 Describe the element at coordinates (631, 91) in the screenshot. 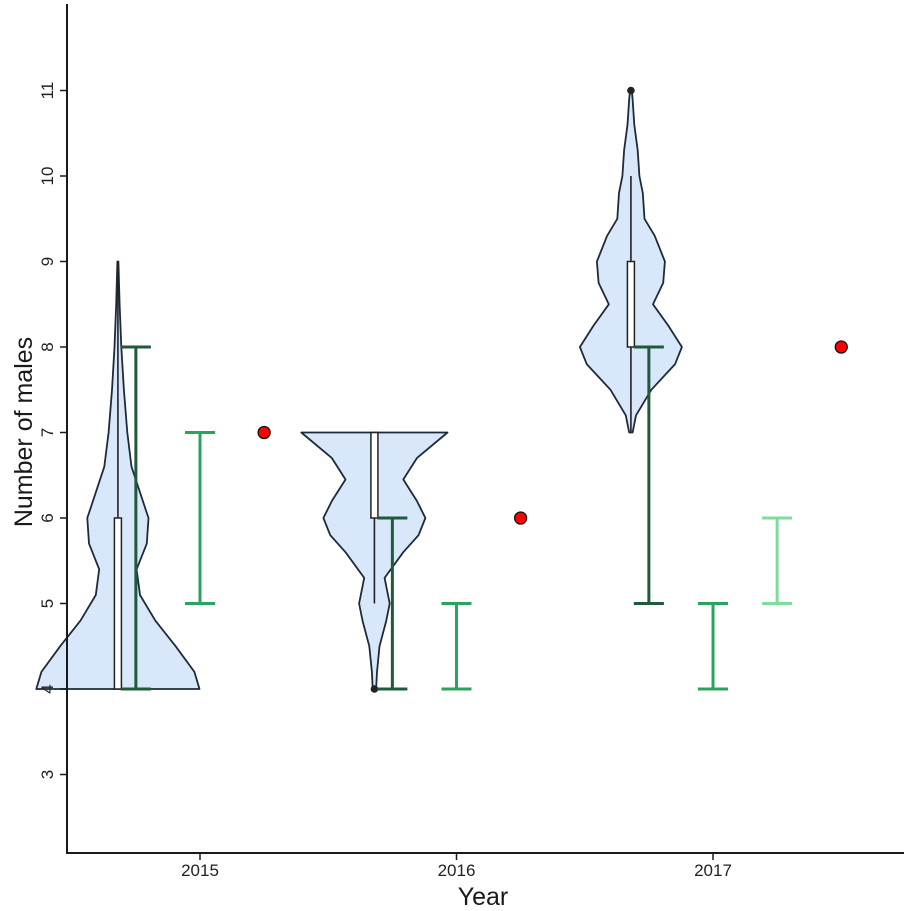

I see `violin-outlier-2017` at that location.